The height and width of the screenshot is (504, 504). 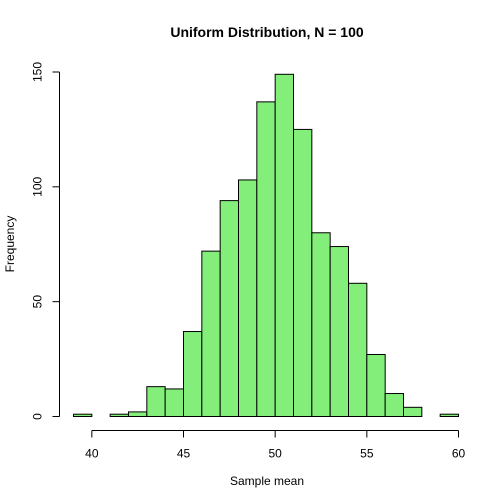 I want to click on y-tick-label: 150, so click(x=38, y=72).